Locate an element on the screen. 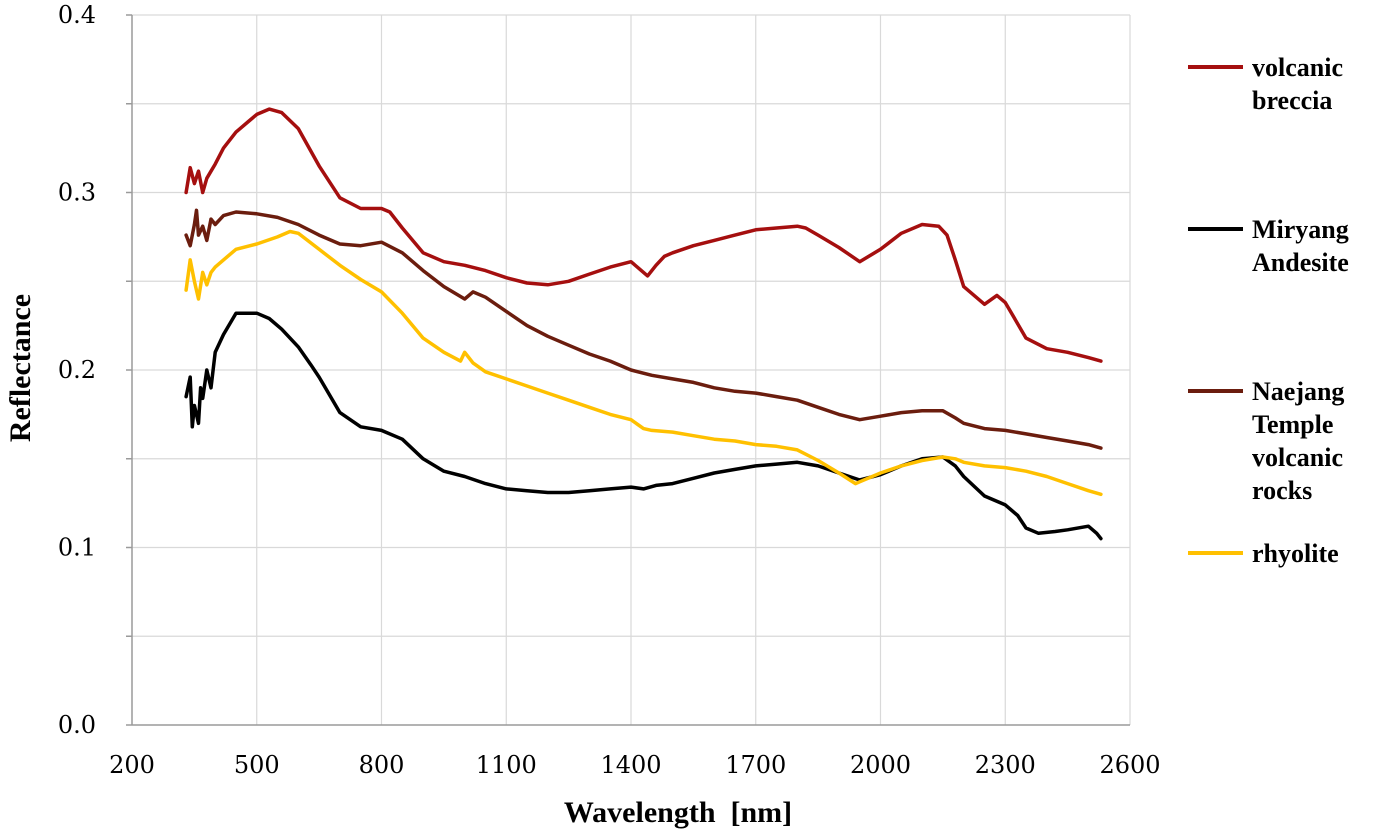  x-tick-label: 1100 is located at coordinates (506, 765).